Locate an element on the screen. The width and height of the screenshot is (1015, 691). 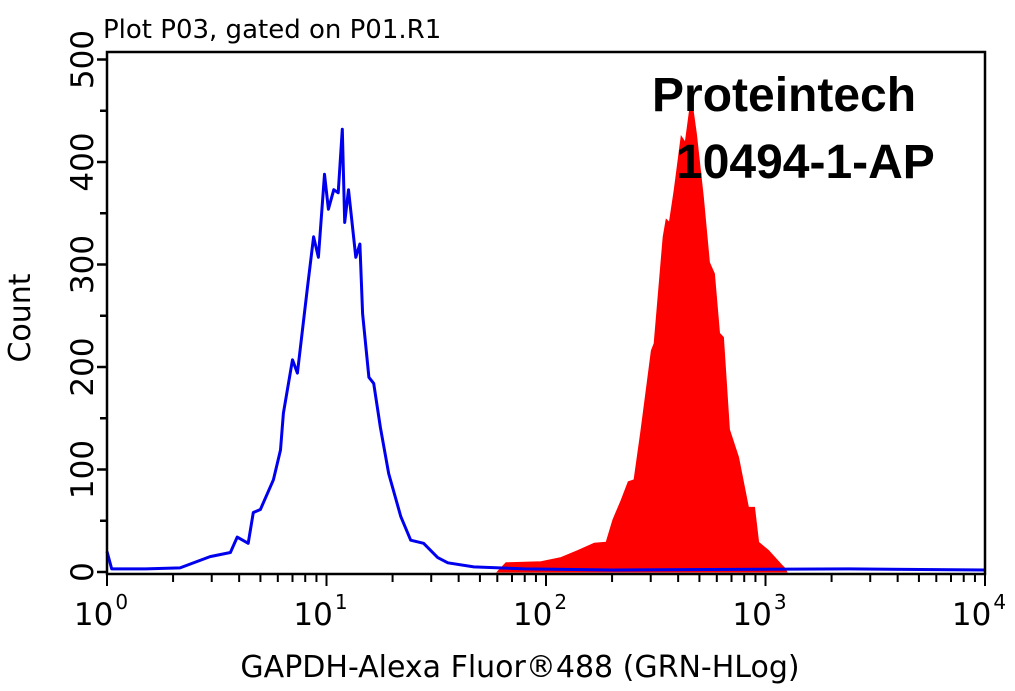
x-tick-label: 10 0 is located at coordinates (101, 611).